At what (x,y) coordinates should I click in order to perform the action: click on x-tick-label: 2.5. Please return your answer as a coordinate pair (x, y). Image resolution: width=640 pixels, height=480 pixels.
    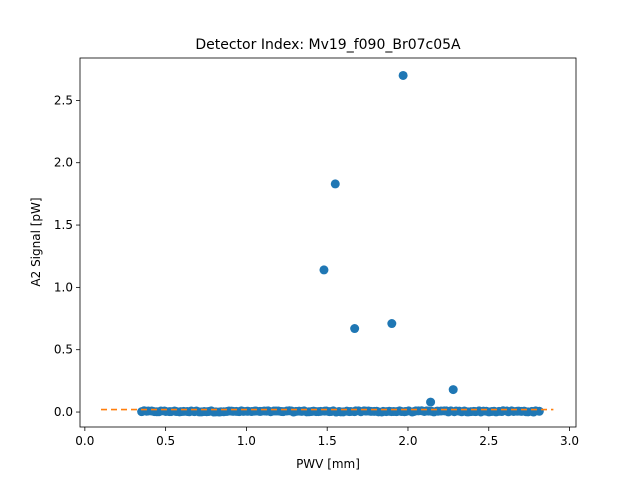
    Looking at the image, I should click on (488, 441).